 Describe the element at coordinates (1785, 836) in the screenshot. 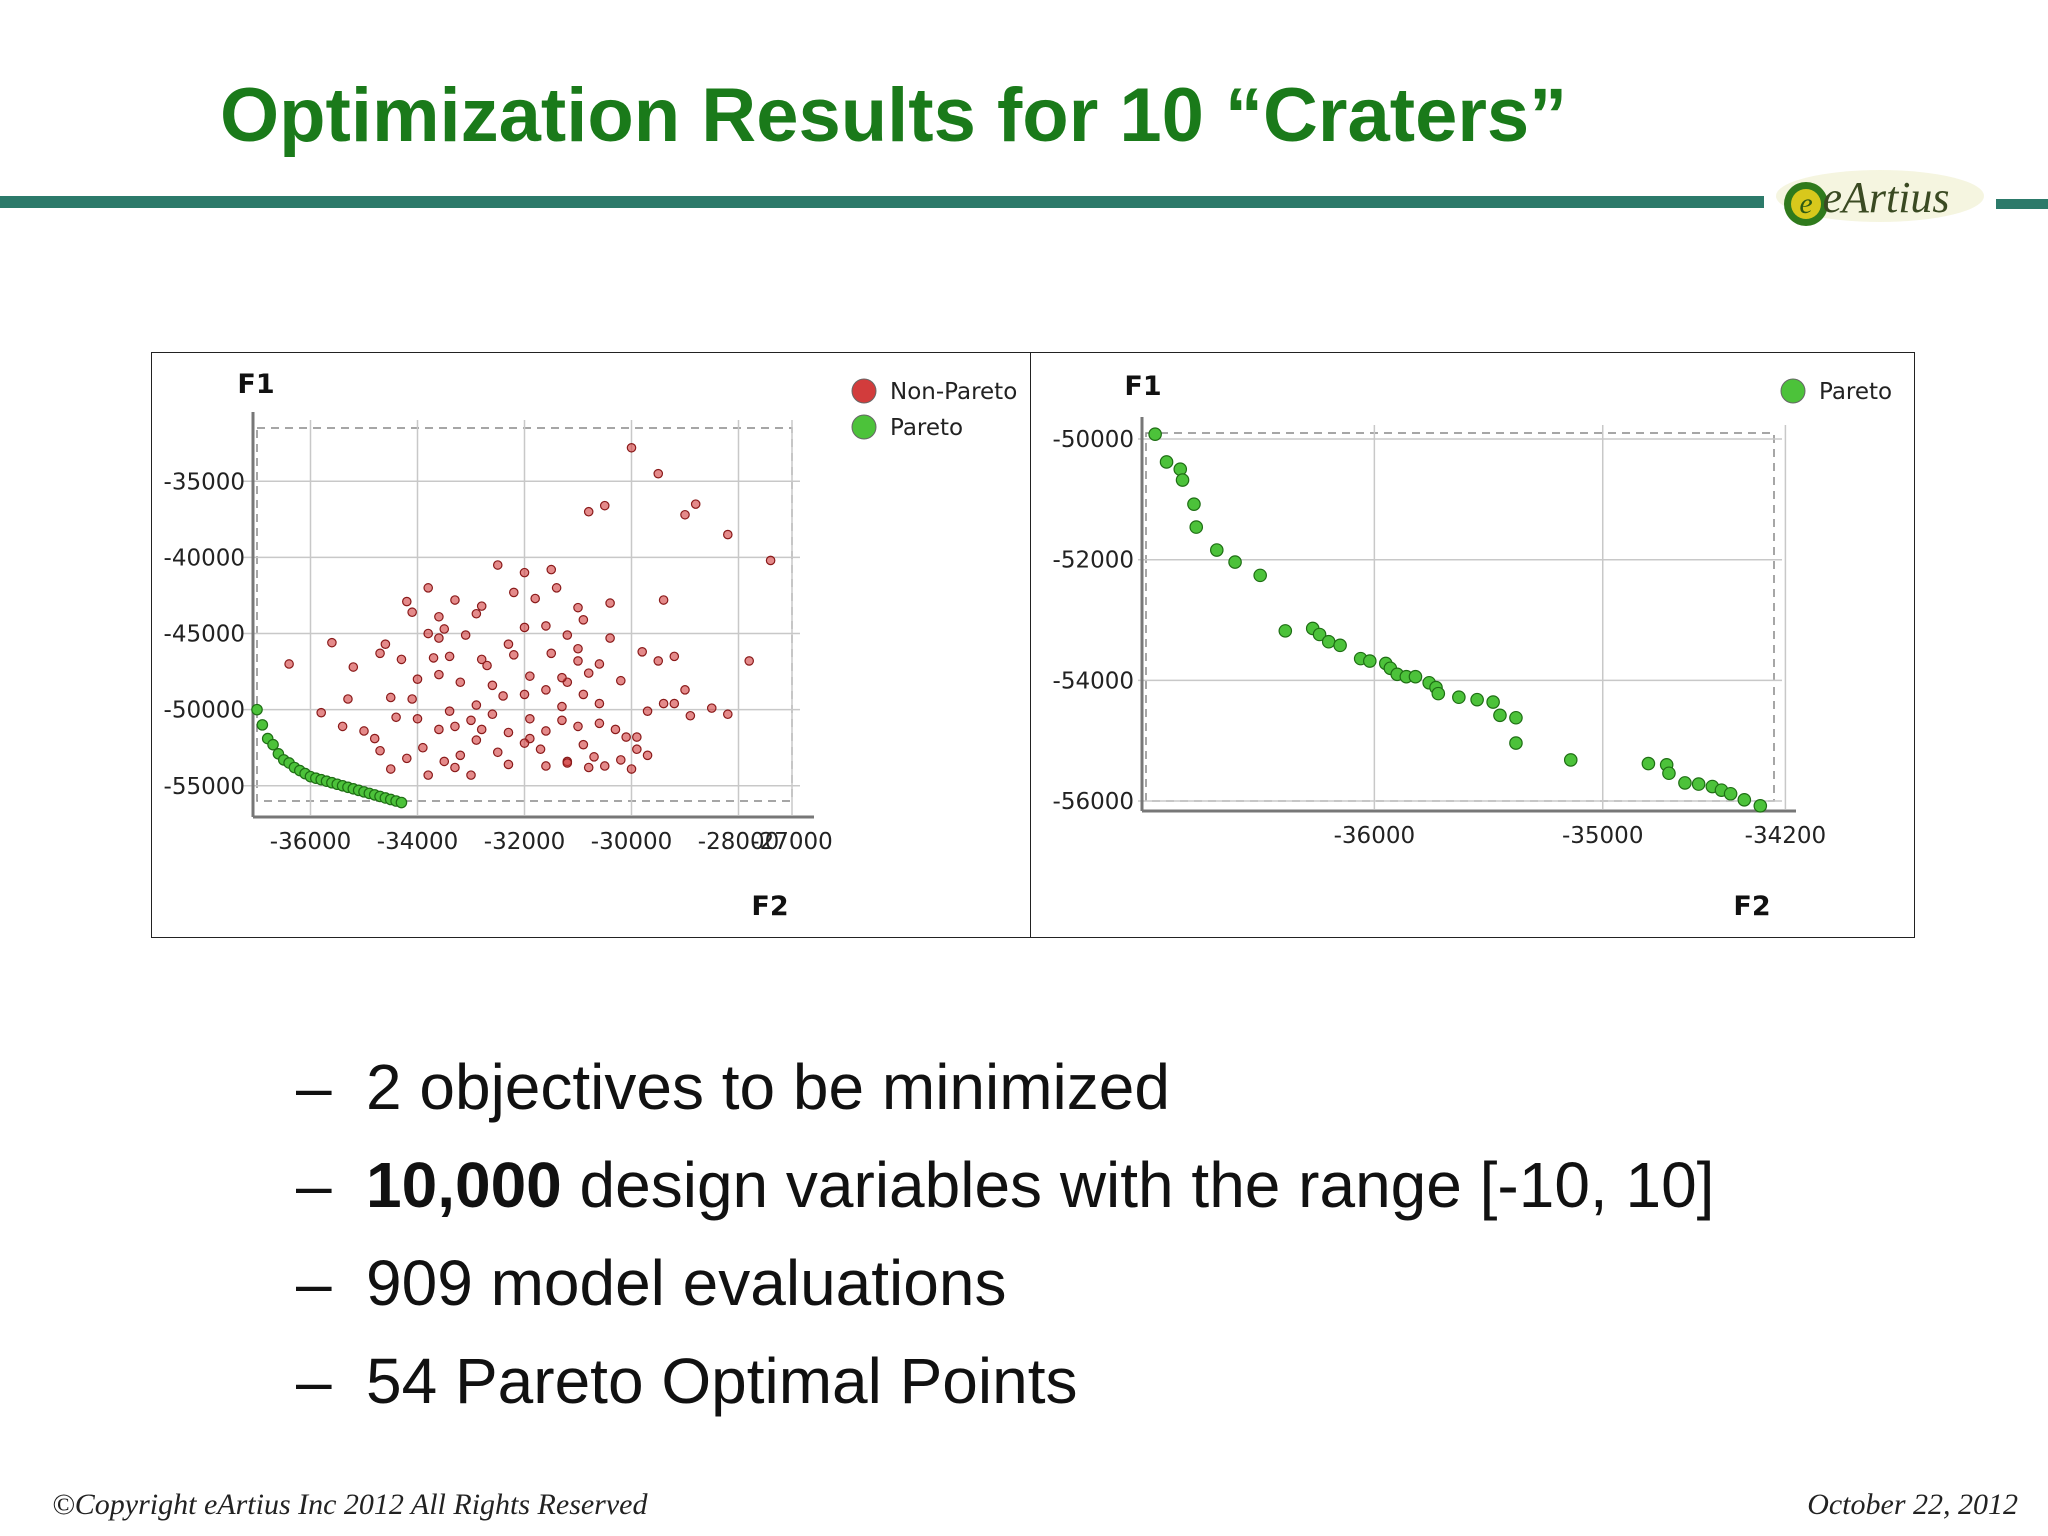

I see `x-tick-label: -34200` at that location.